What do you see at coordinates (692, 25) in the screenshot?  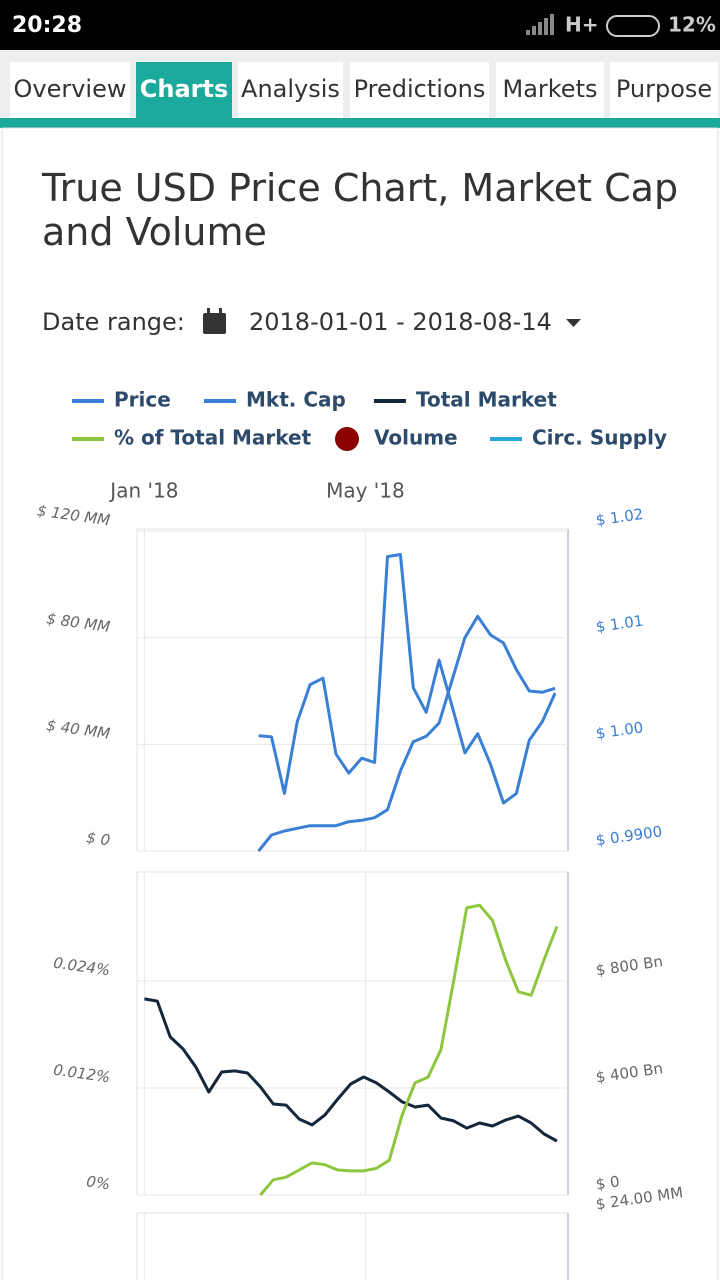 I see `battery: 12%` at bounding box center [692, 25].